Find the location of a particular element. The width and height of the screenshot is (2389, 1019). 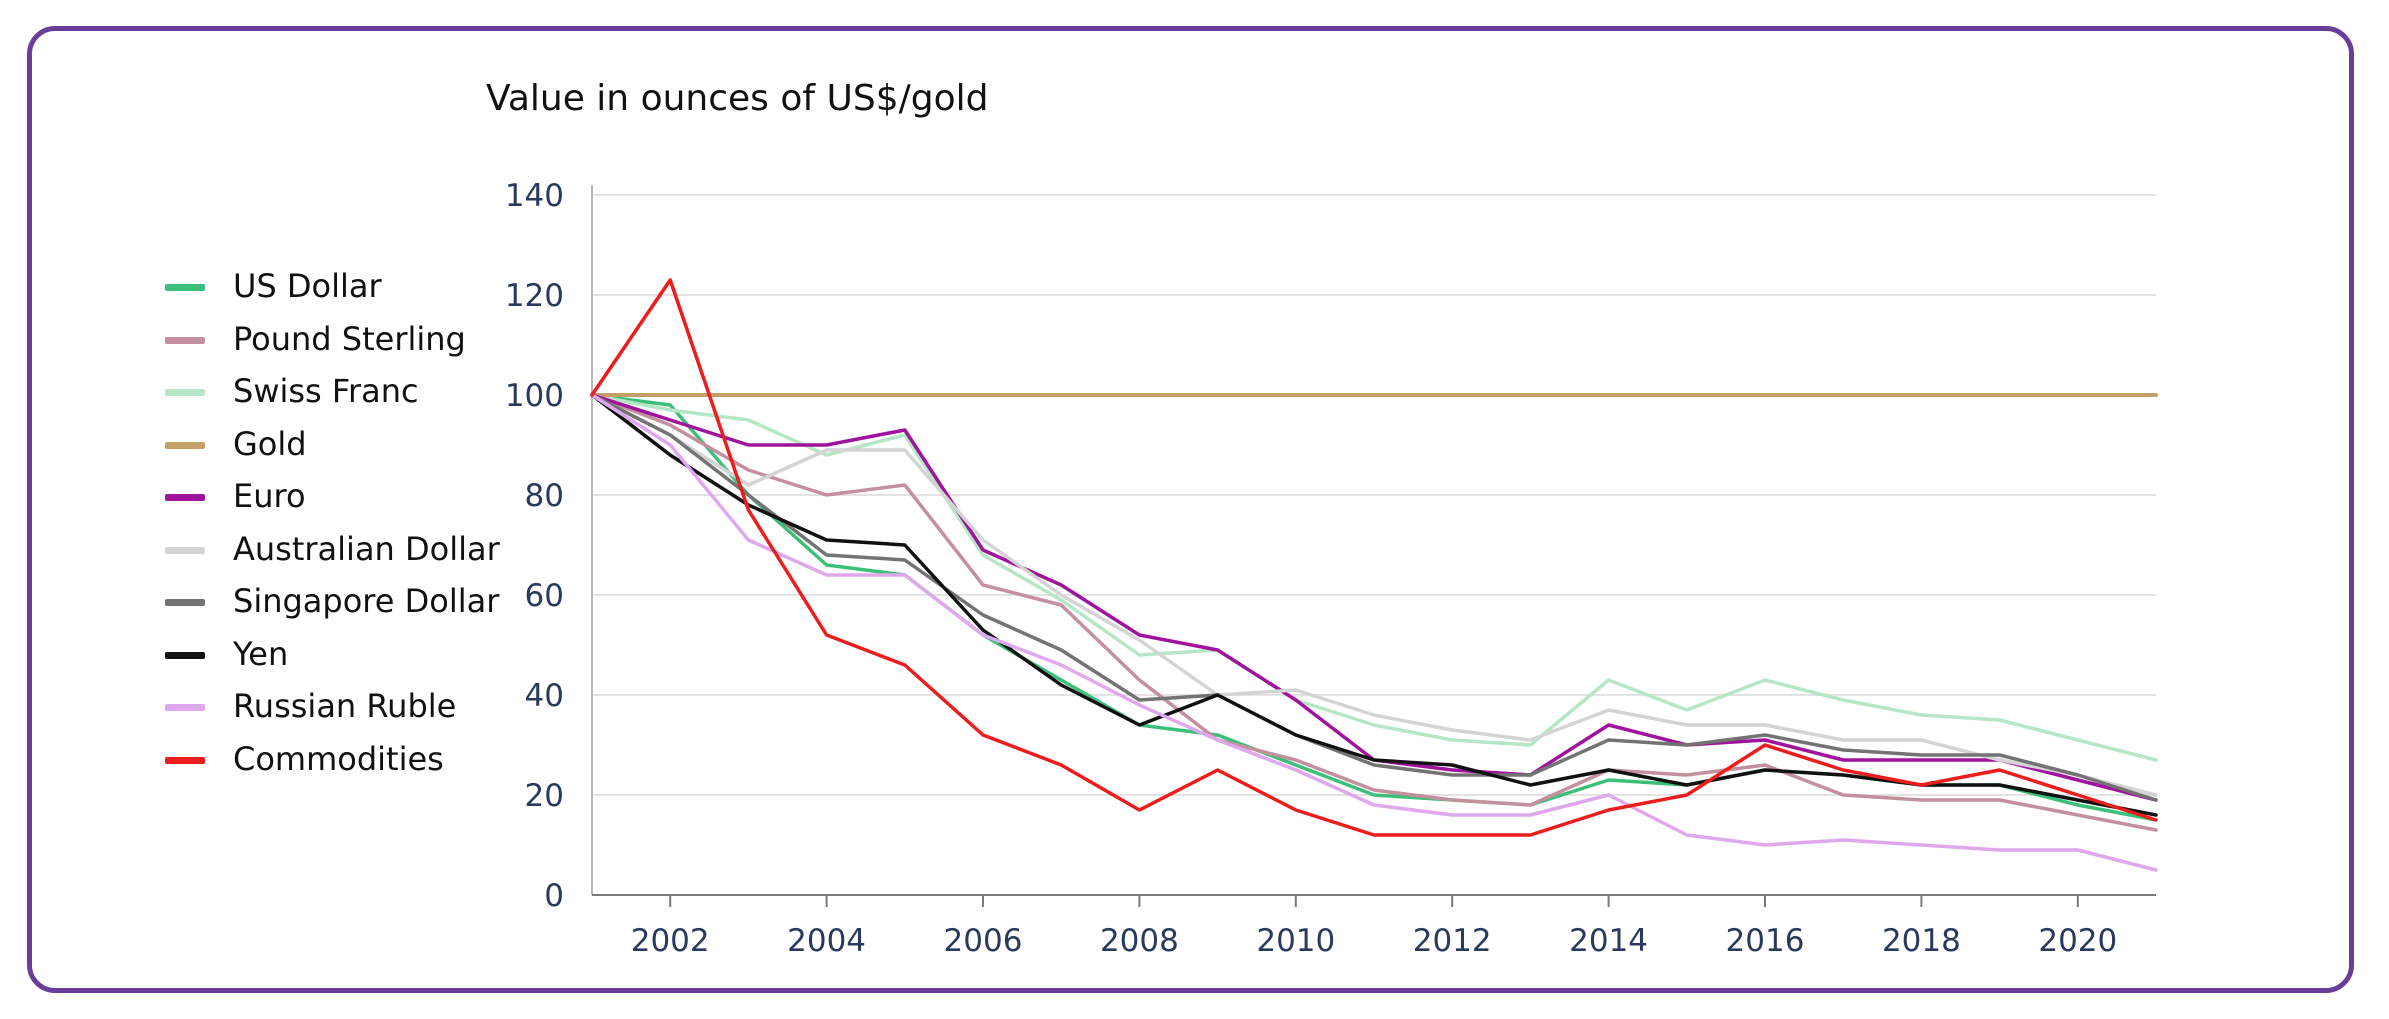

x-tick-label: 2010 is located at coordinates (1295, 941).